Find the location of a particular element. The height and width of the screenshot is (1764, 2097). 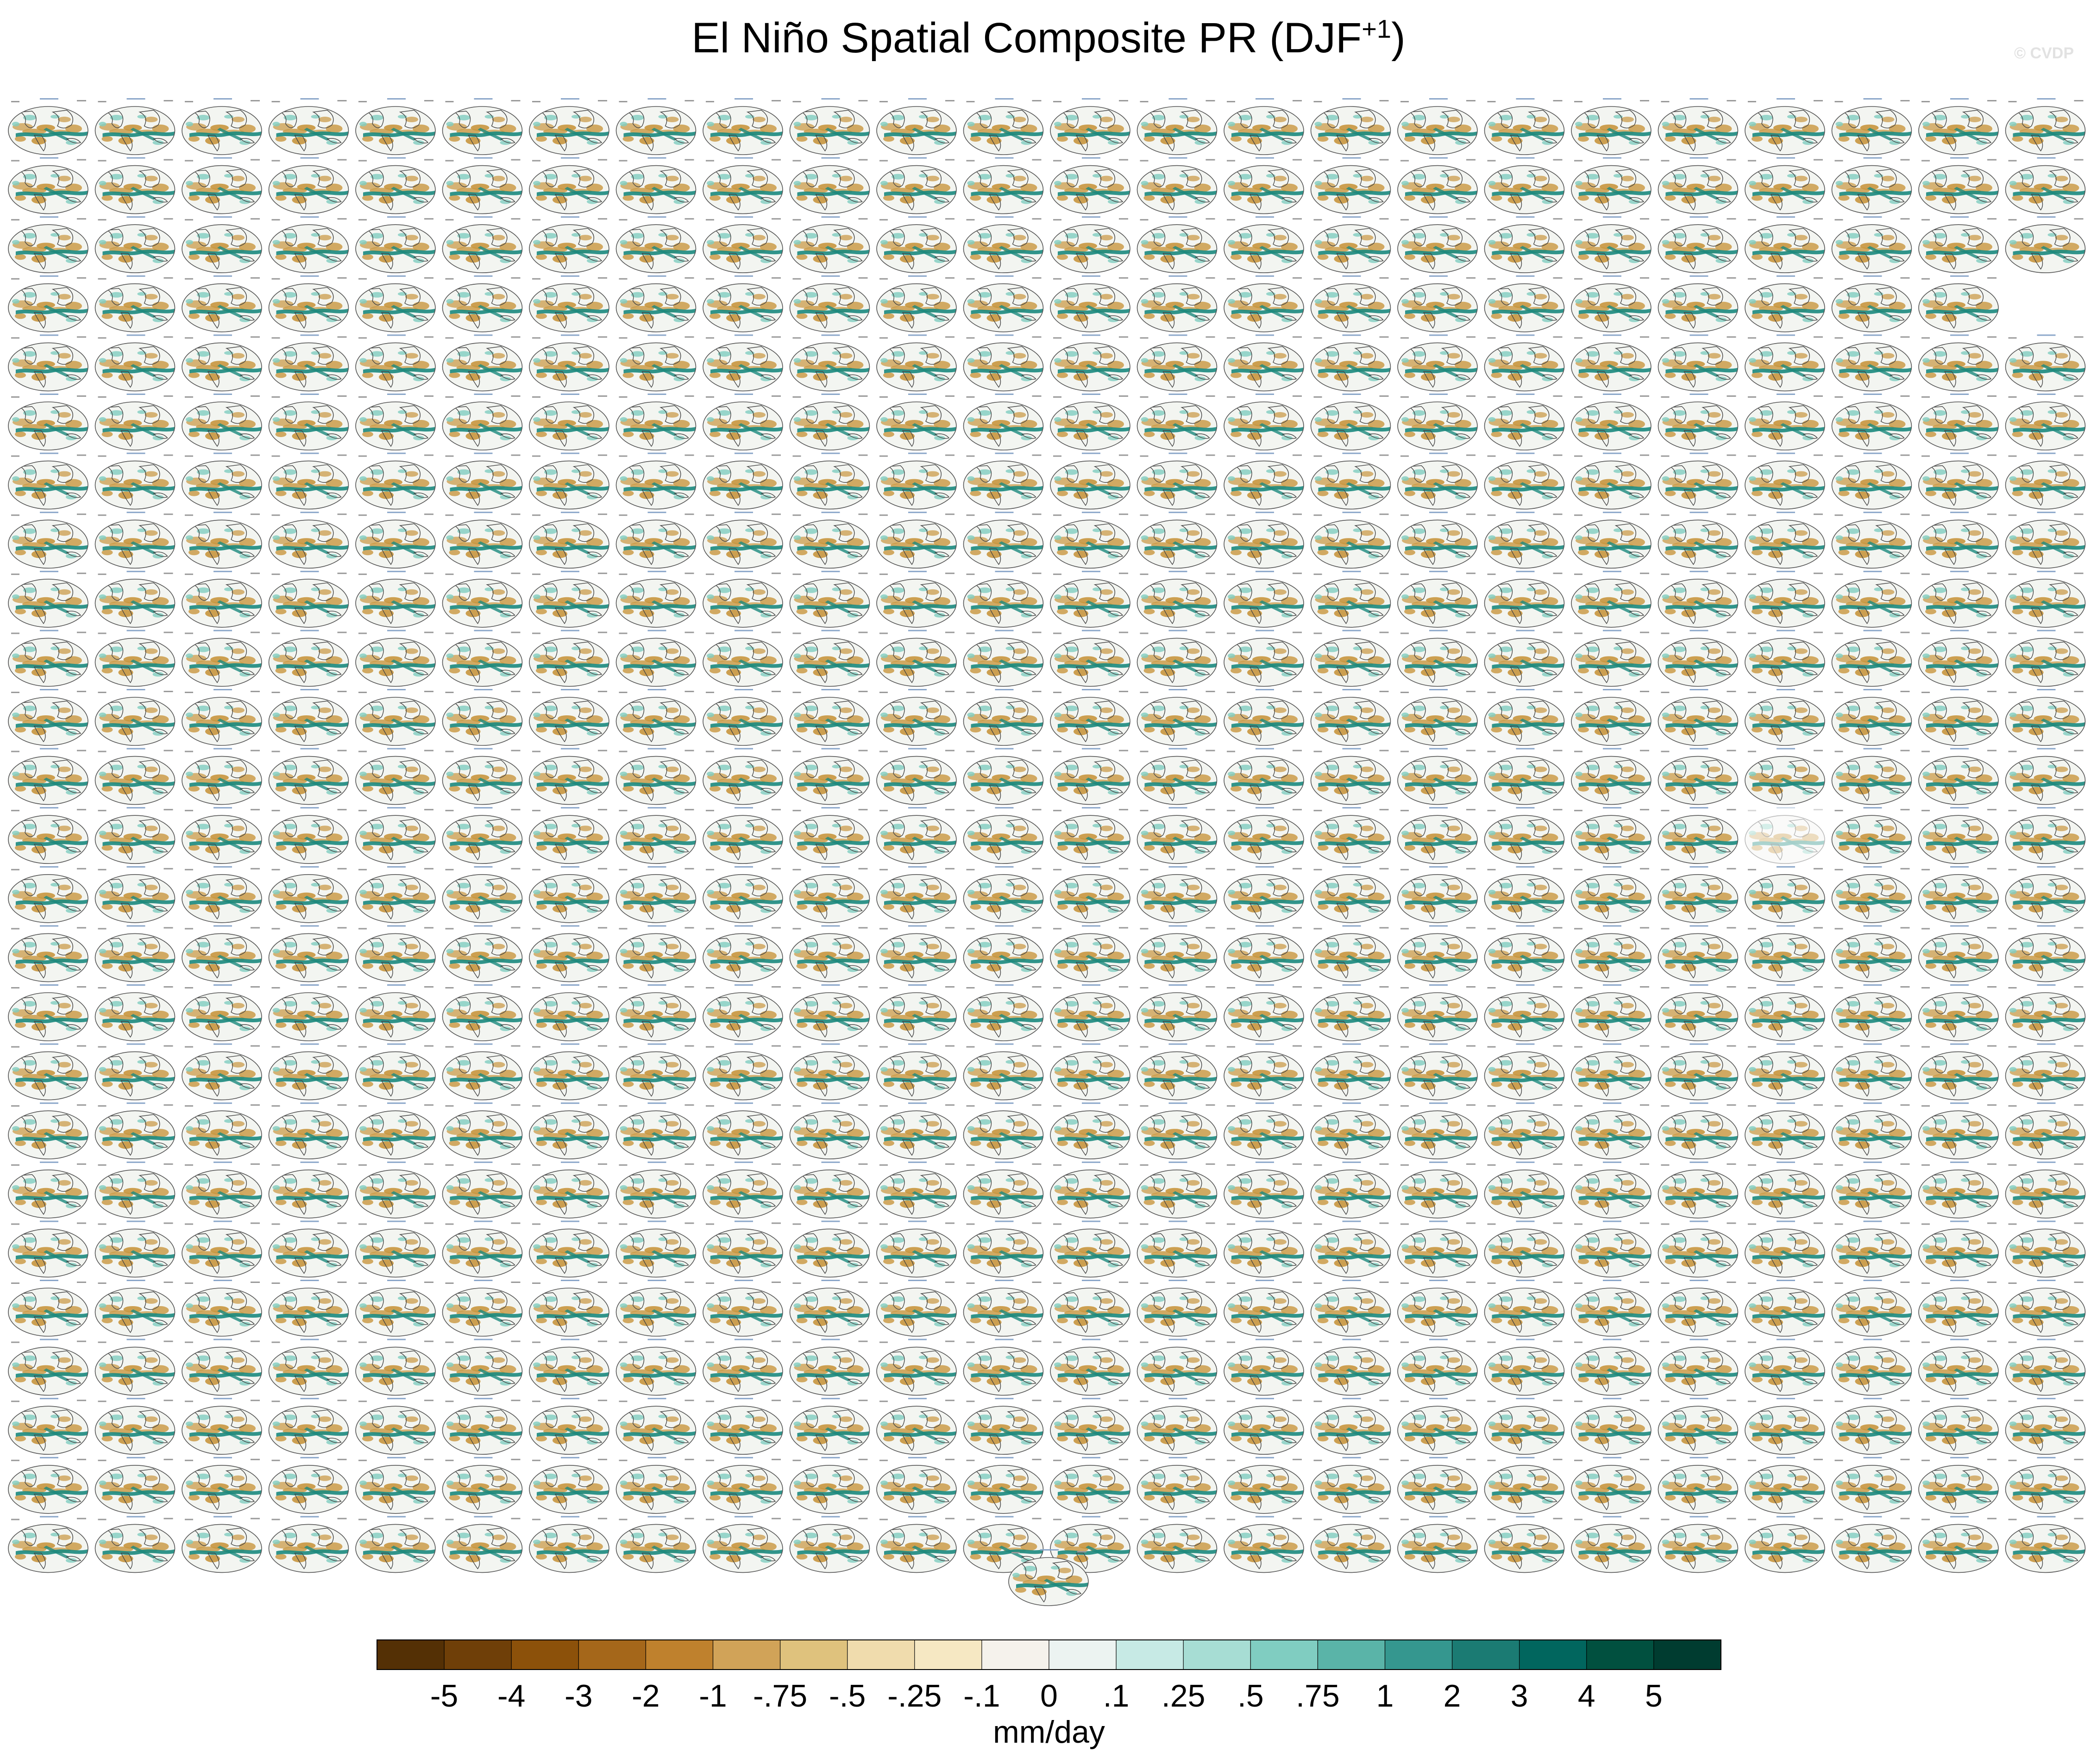

watermark-logo: © CVDP is located at coordinates (2044, 53).